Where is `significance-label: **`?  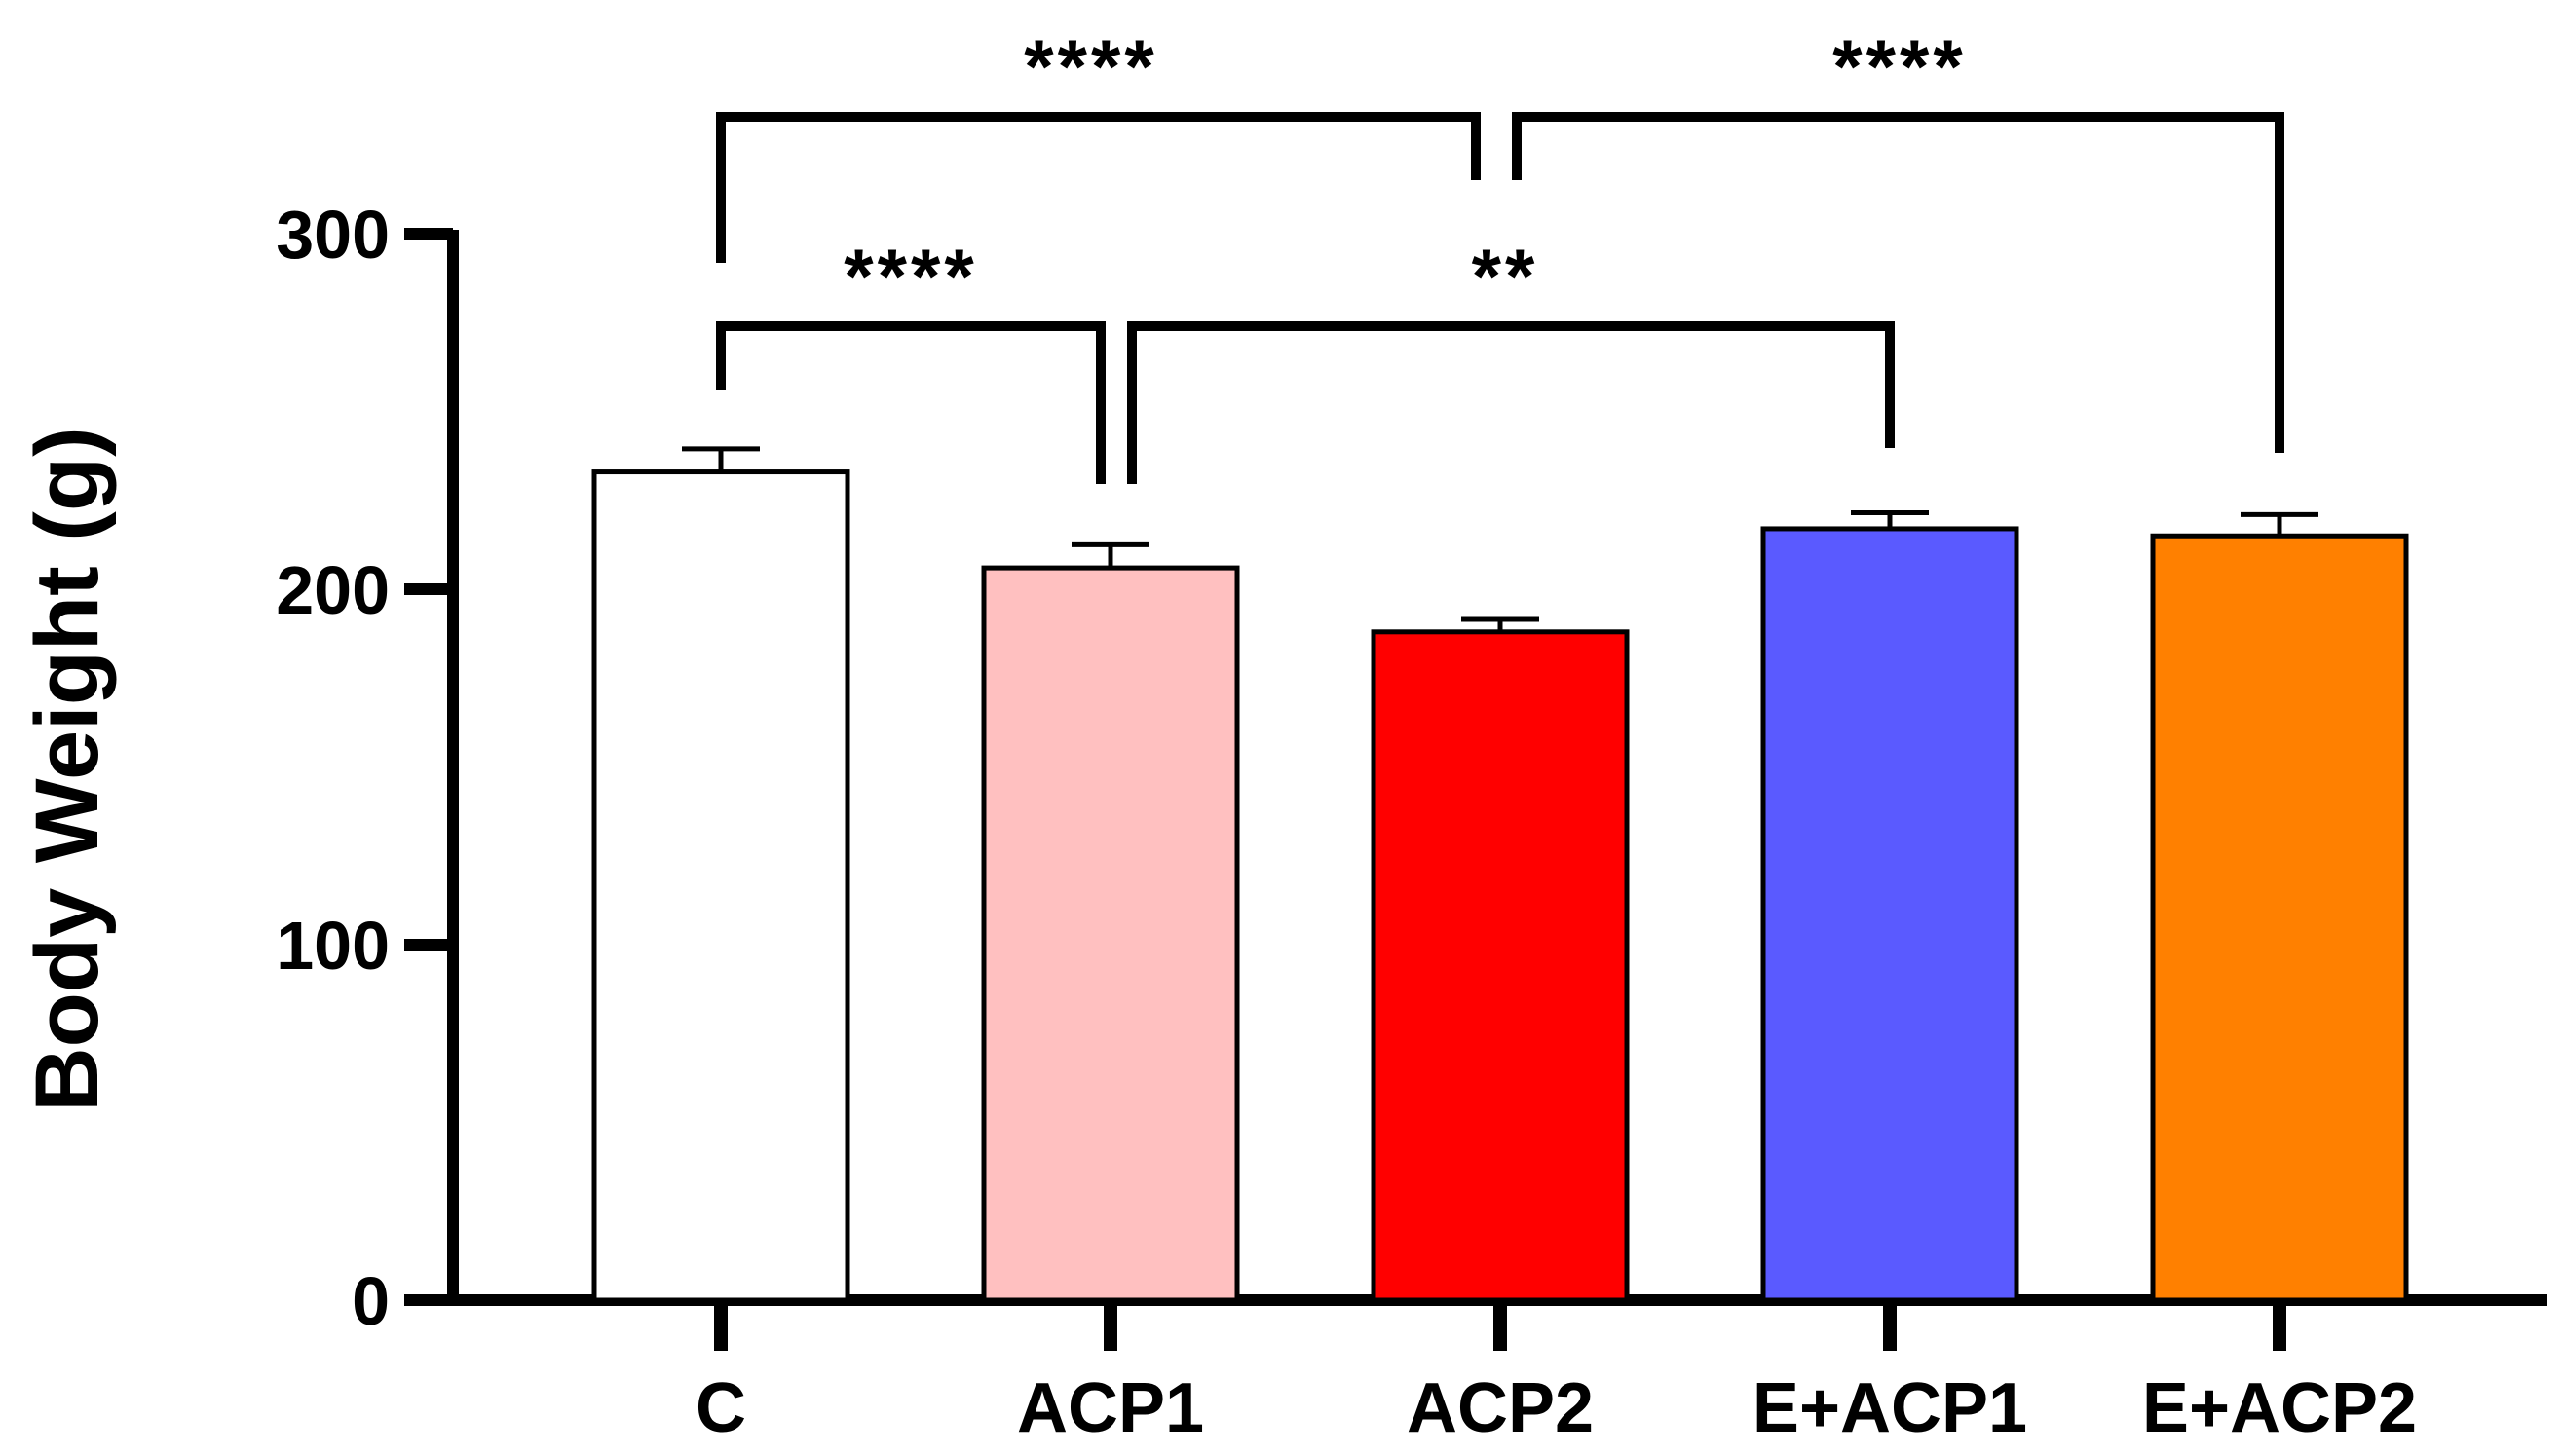
significance-label: ** is located at coordinates (1505, 275).